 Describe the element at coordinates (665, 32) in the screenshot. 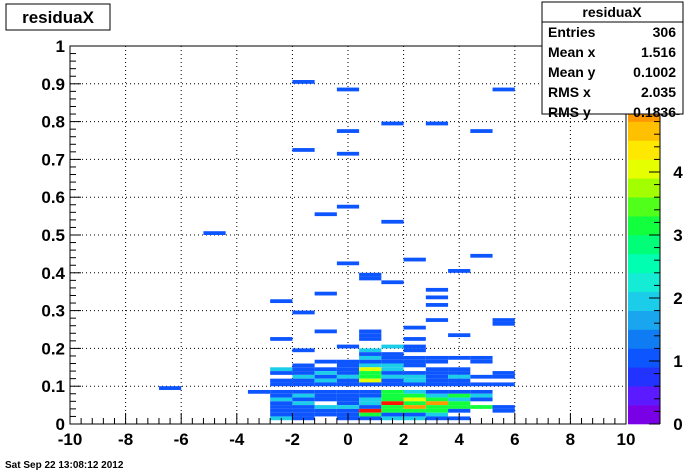

I see `stats-value: 306` at that location.